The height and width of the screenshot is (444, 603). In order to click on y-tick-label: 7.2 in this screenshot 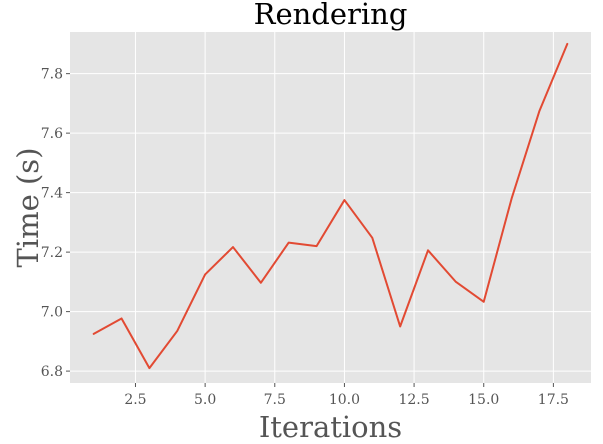, I will do `click(52, 253)`.